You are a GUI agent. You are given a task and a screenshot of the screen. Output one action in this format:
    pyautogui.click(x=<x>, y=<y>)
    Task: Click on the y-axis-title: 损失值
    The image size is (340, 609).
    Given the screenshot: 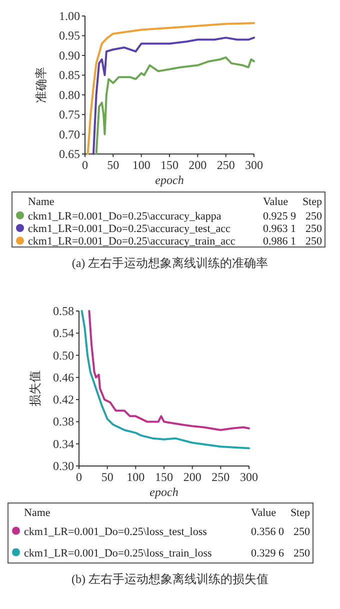 What is the action you would take?
    pyautogui.click(x=35, y=388)
    